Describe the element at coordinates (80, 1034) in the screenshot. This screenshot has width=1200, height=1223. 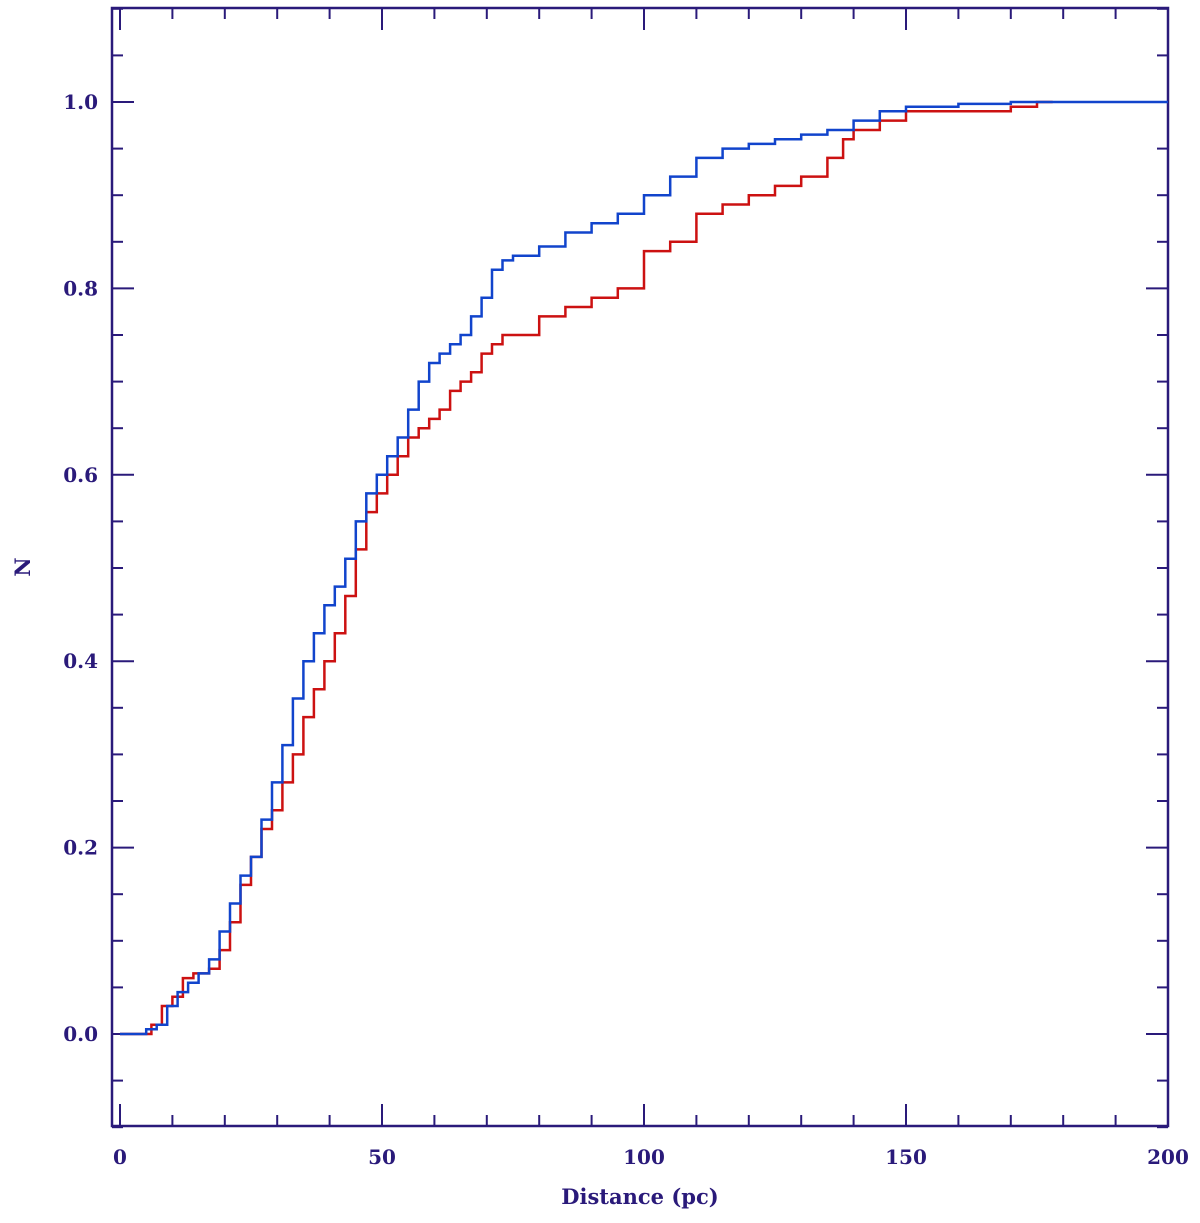
I see `y-tick-label: 0.0` at that location.